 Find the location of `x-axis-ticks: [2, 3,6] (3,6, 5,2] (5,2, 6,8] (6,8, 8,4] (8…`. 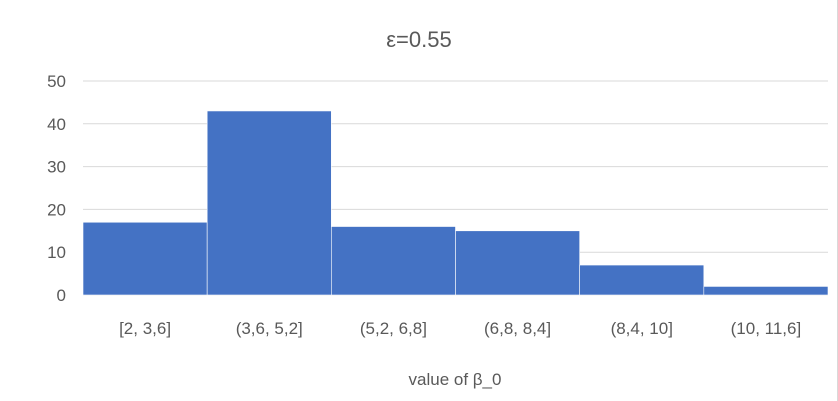

x-axis-ticks: [2, 3,6] (3,6, 5,2] (5,2, 6,8] (6,8, 8,4] (8… is located at coordinates (460, 328).